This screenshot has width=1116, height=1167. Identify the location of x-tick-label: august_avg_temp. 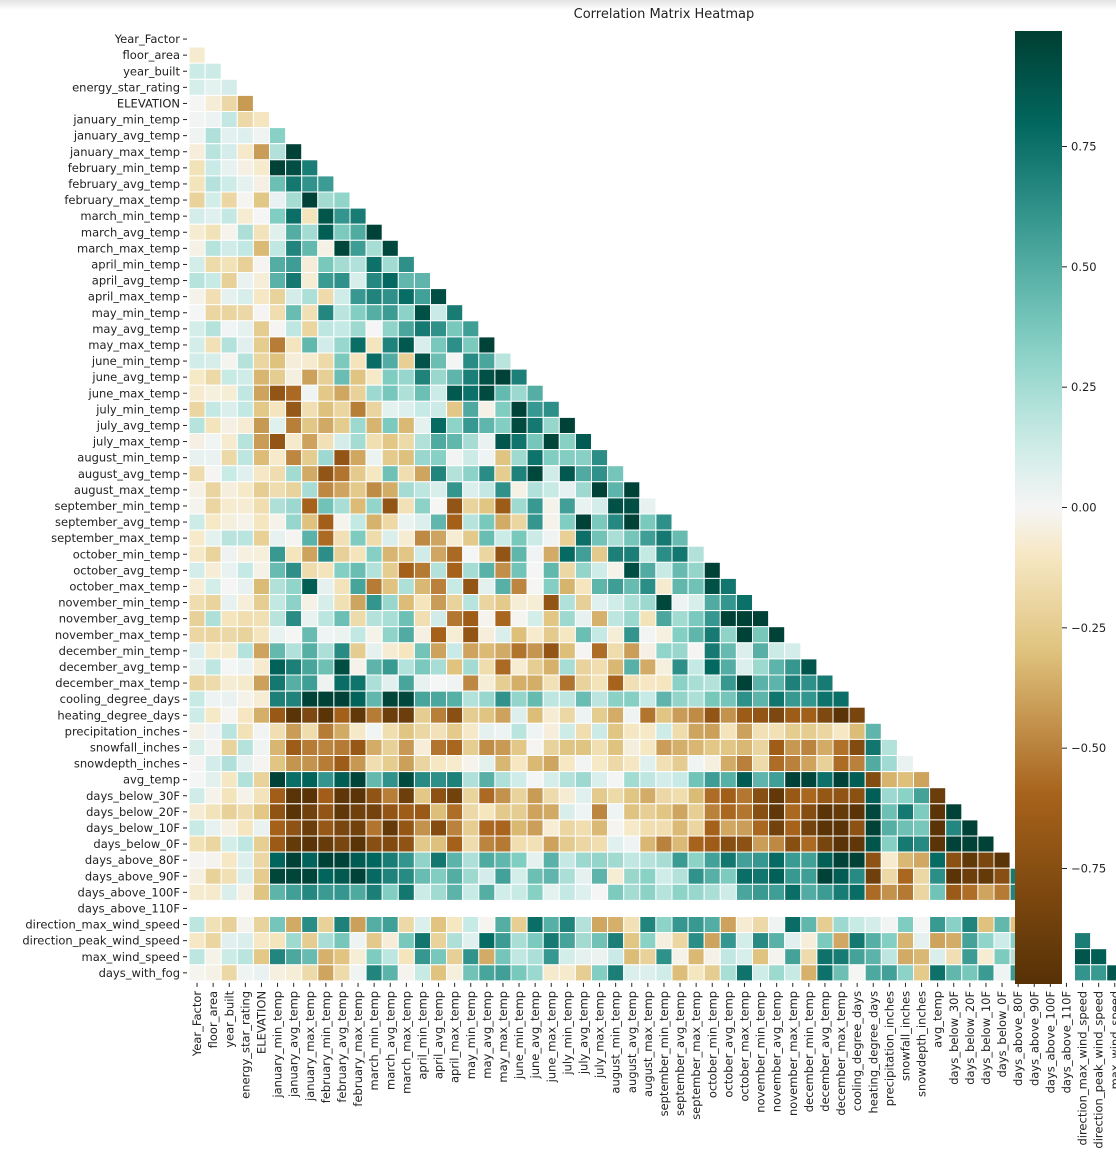
(632, 1042).